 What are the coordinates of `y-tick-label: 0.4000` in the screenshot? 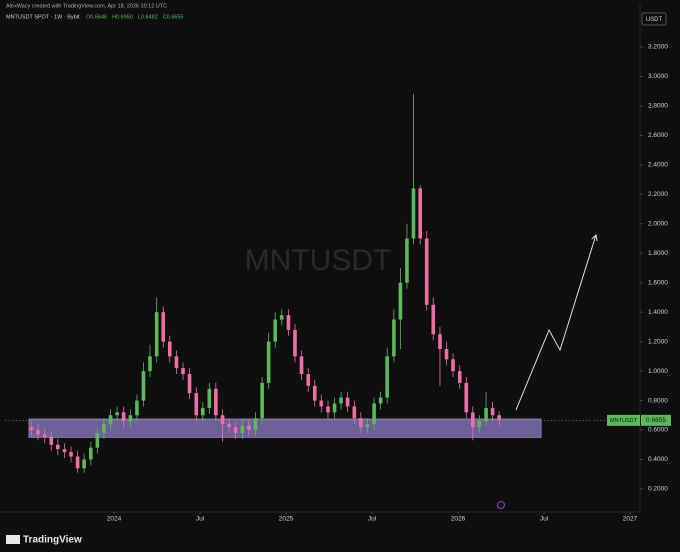 It's located at (658, 459).